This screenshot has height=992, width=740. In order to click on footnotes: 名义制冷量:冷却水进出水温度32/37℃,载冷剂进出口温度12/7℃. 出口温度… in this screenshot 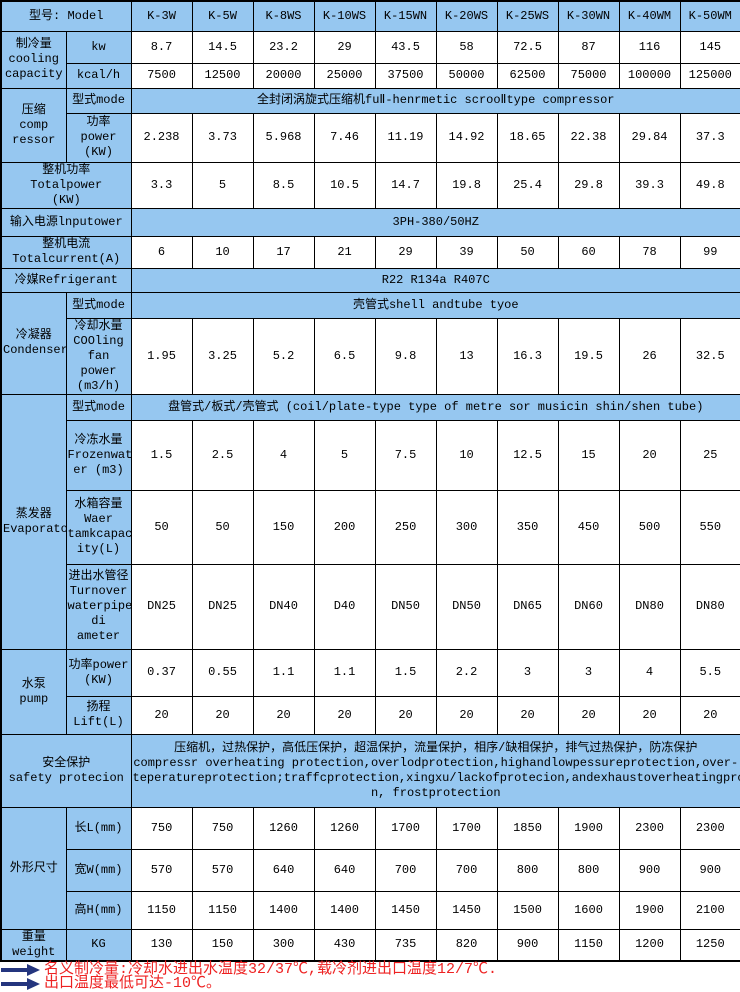, I will do `click(370, 976)`.